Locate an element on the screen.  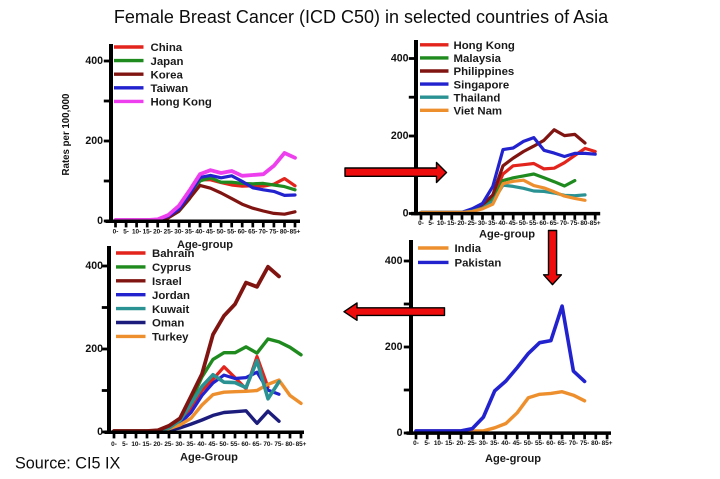
svg-text: Japan is located at coordinates (167, 62).